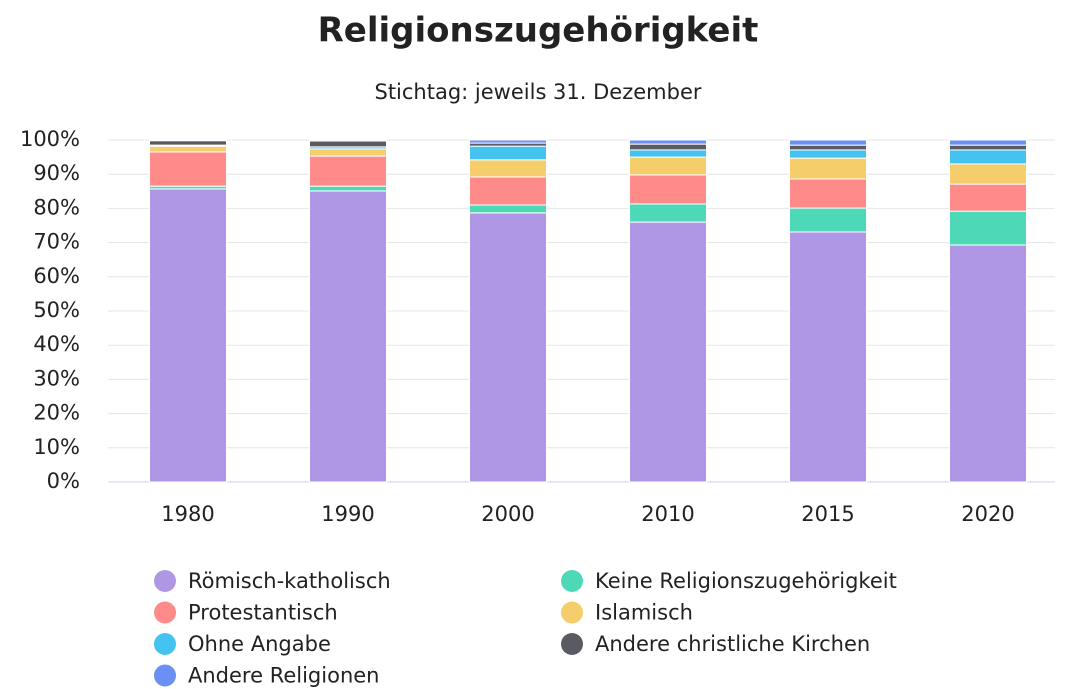  What do you see at coordinates (56, 207) in the screenshot?
I see `y-tick-label: 80%` at bounding box center [56, 207].